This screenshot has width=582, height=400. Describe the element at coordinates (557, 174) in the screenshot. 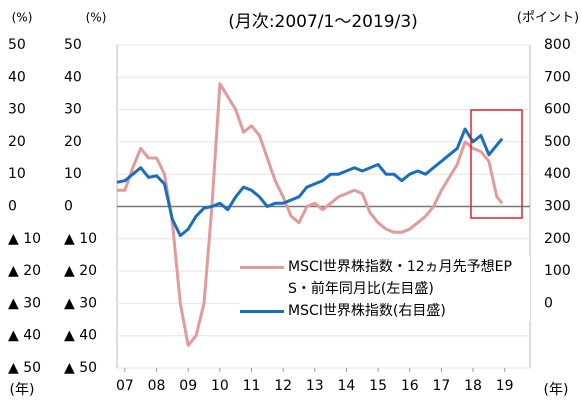

I see `y2-tick-label: 400` at that location.